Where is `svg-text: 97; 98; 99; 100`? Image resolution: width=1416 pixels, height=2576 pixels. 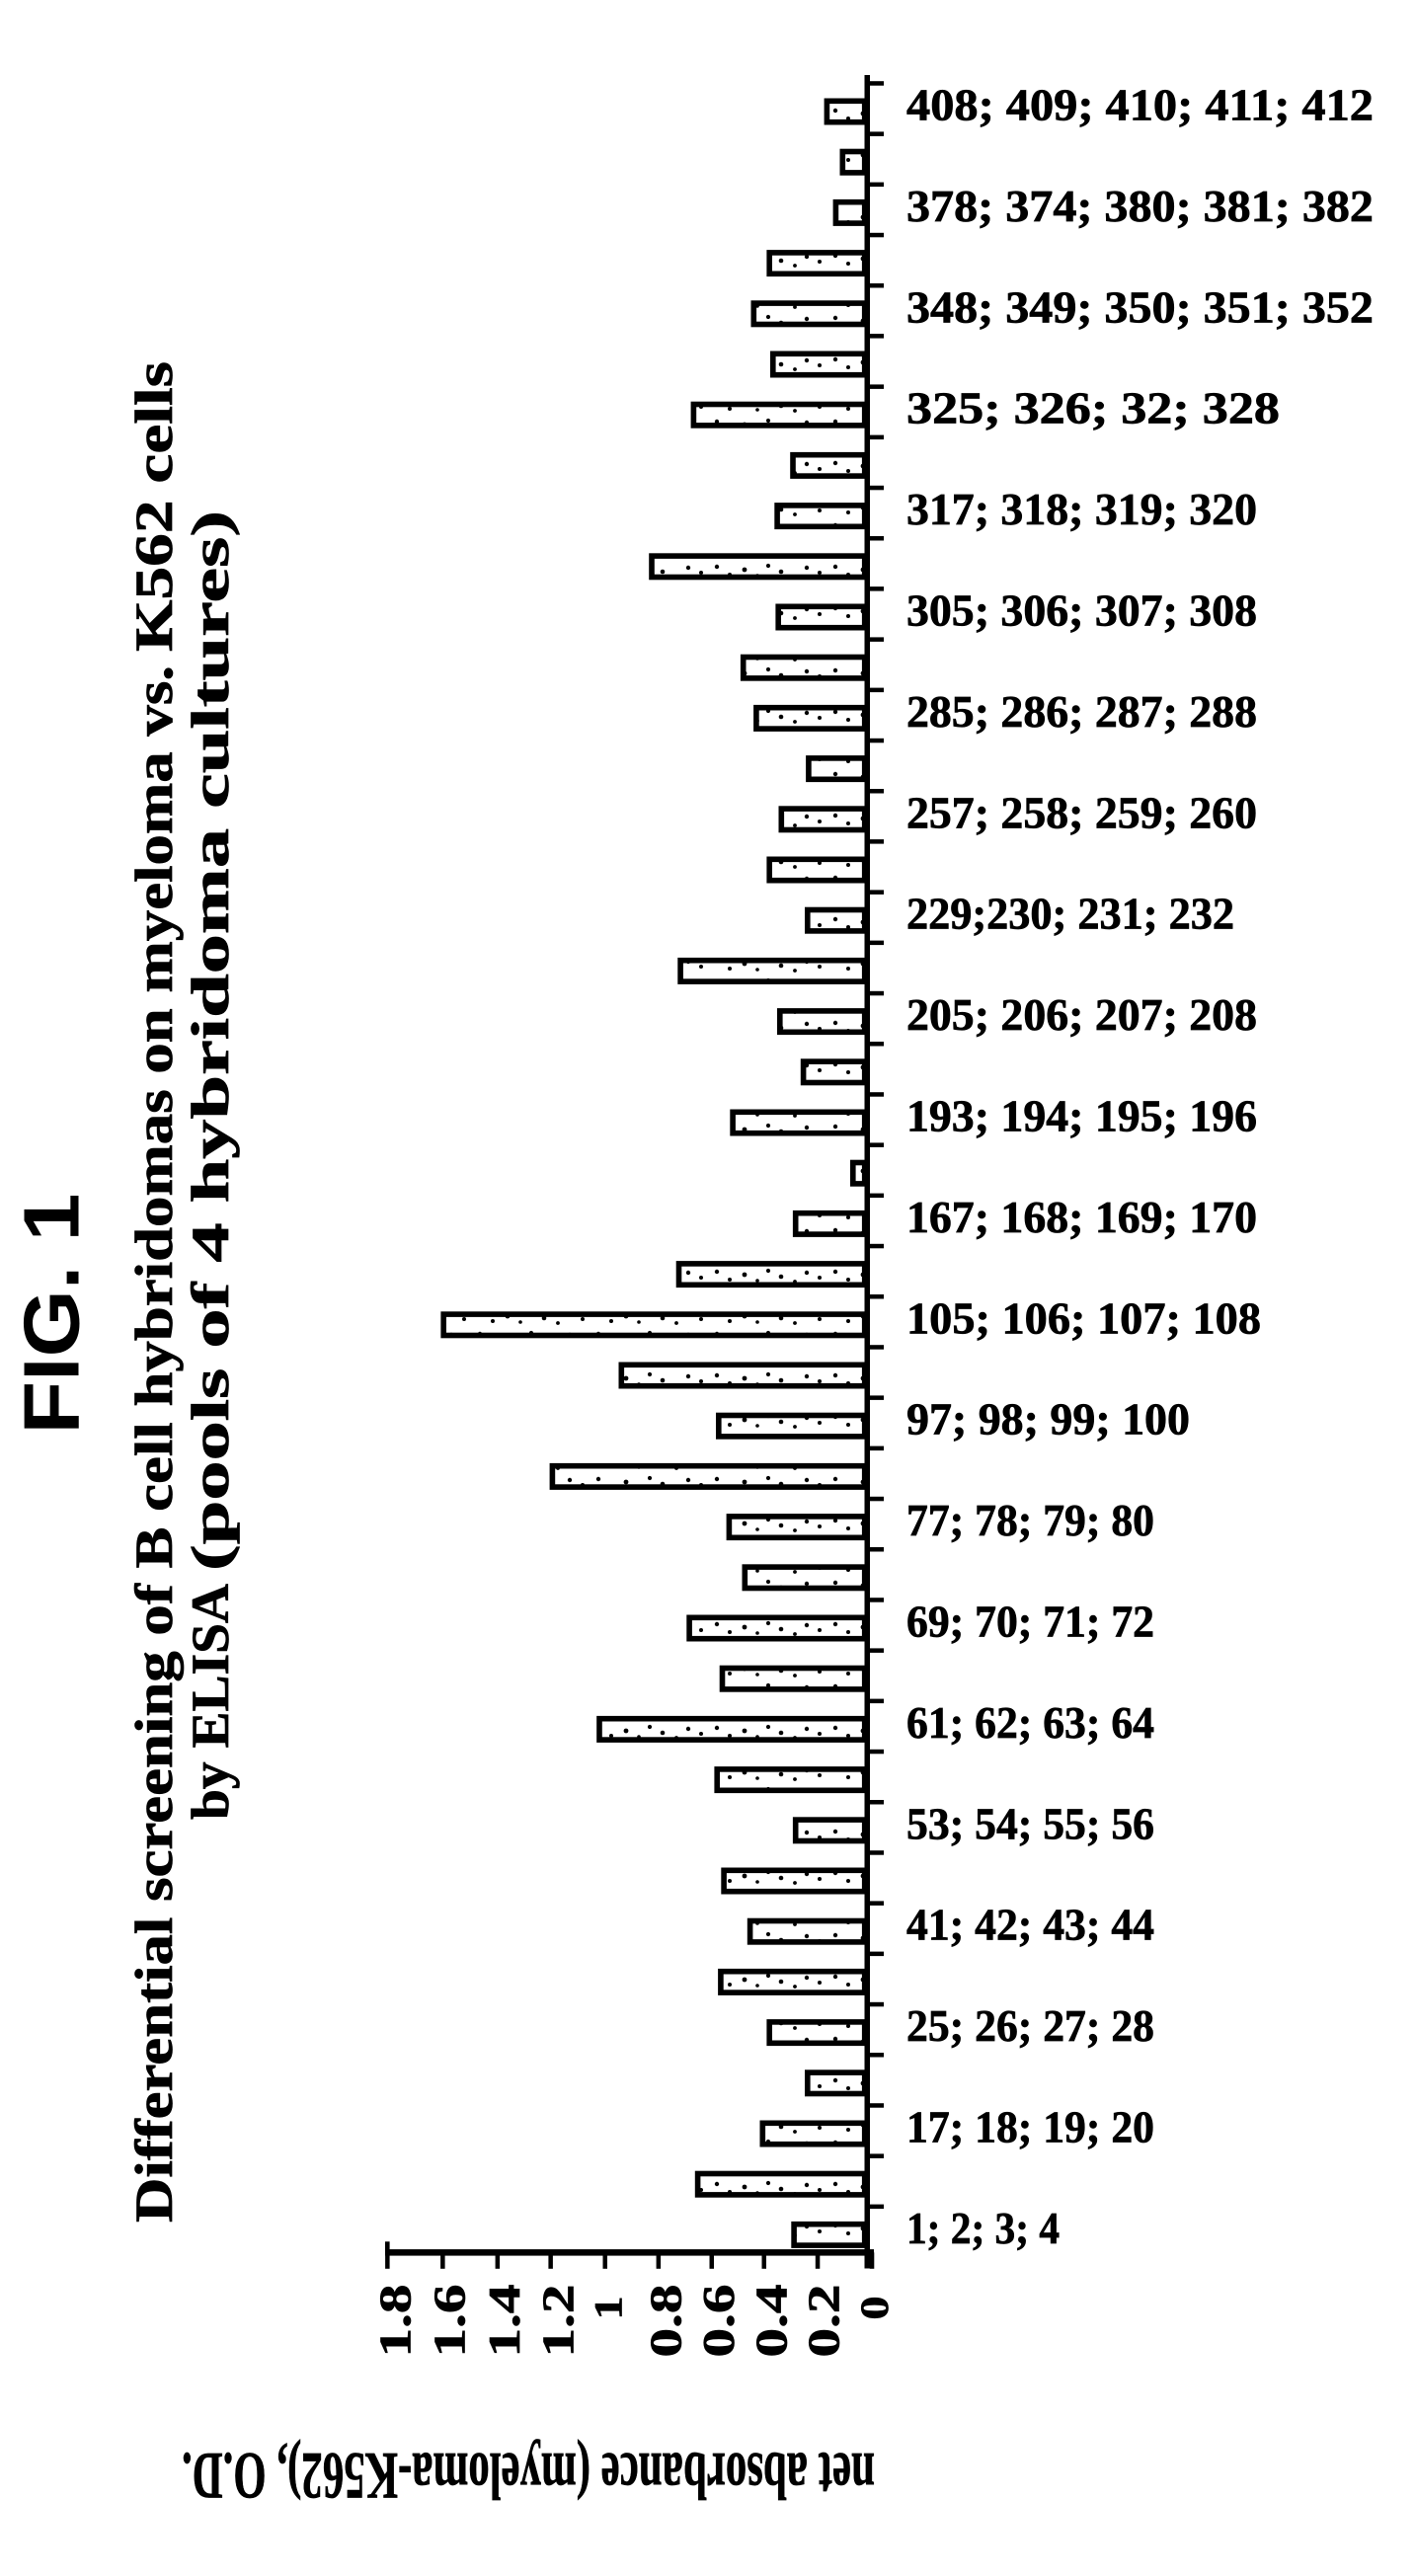
svg-text: 97; 98; 99; 100 is located at coordinates (1048, 1419).